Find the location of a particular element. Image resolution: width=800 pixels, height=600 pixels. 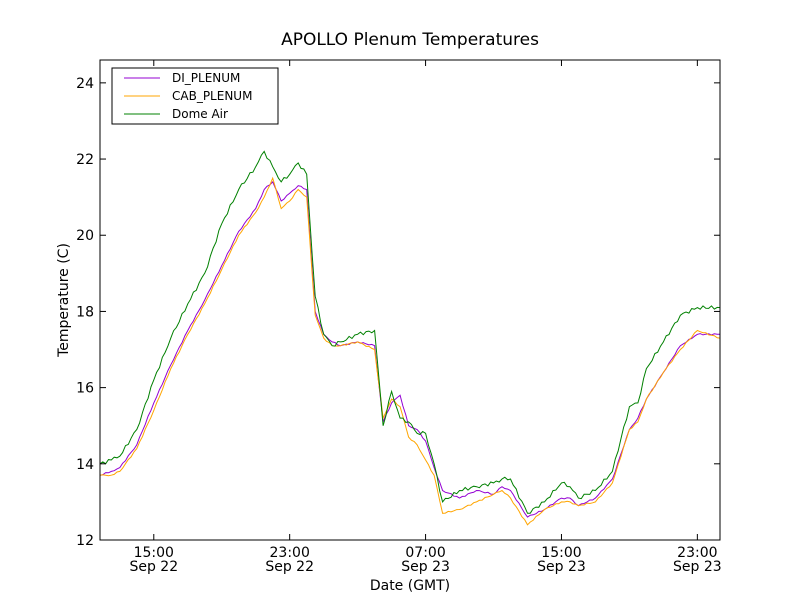

y-tick-label: 18 is located at coordinates (85, 312).